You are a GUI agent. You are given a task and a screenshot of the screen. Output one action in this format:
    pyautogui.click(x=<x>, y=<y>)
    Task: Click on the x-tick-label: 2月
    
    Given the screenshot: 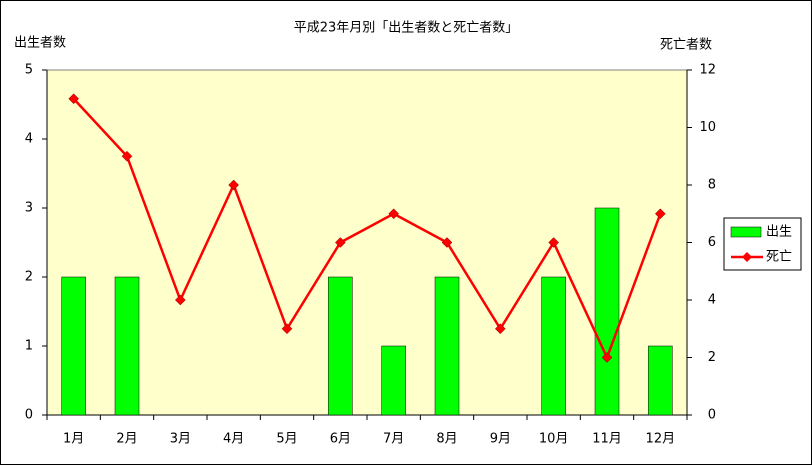 What is the action you would take?
    pyautogui.click(x=126, y=439)
    